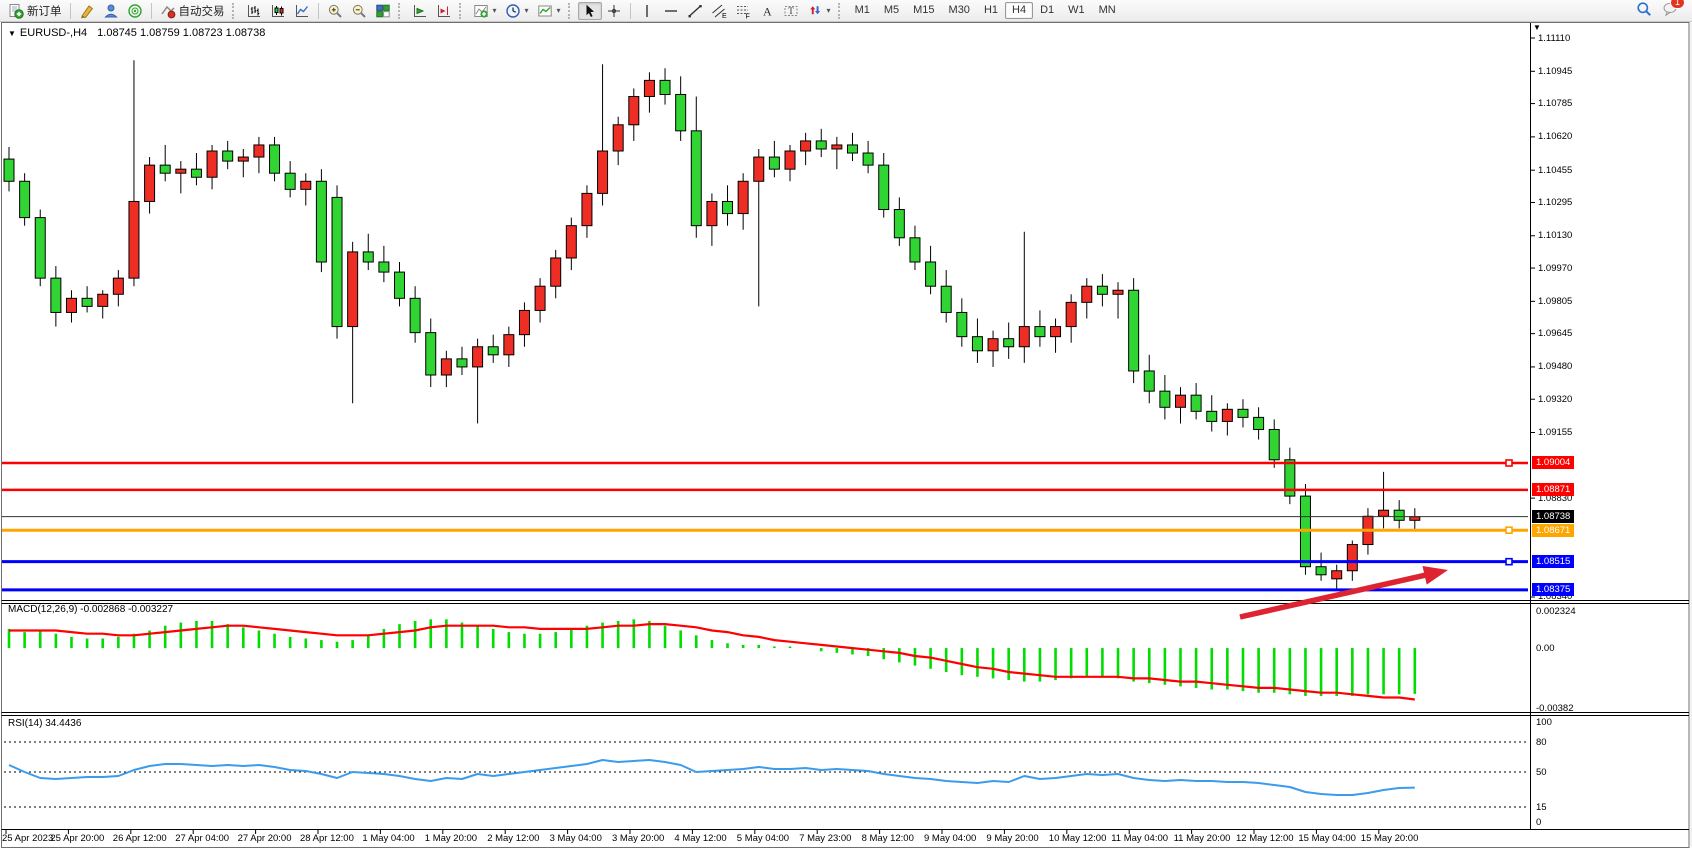  Describe the element at coordinates (545, 11) in the screenshot. I see `templates-icon` at that location.